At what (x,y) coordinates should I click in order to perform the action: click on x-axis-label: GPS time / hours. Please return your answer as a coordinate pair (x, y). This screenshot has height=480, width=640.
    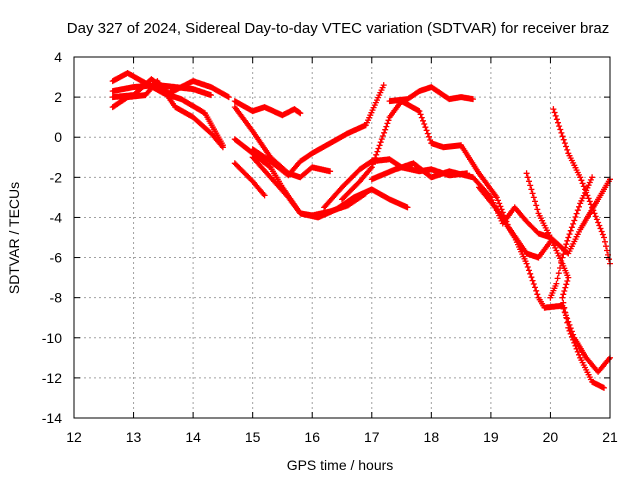
    Looking at the image, I should click on (340, 465).